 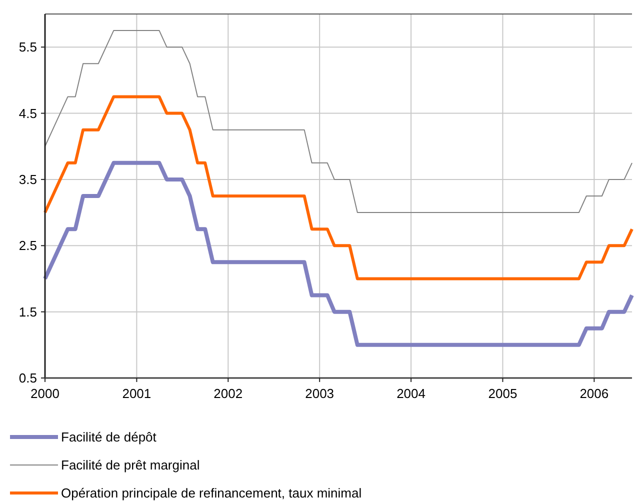 I want to click on y-tick-label: 3.5, so click(x=27, y=180).